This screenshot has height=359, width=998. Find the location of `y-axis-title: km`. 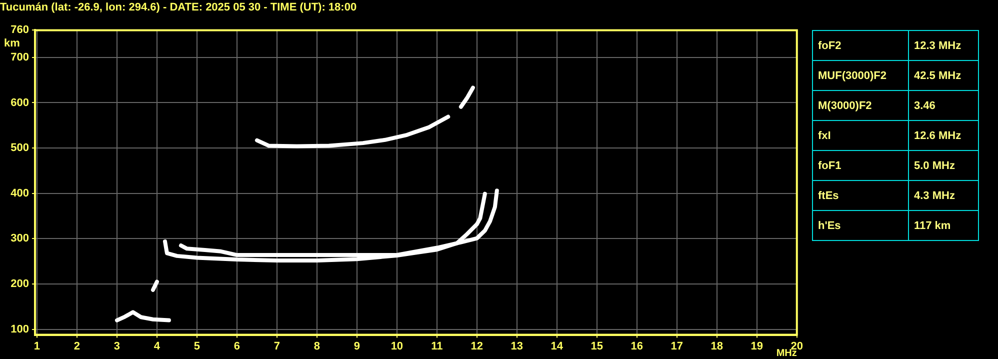

y-axis-title: km is located at coordinates (12, 44).